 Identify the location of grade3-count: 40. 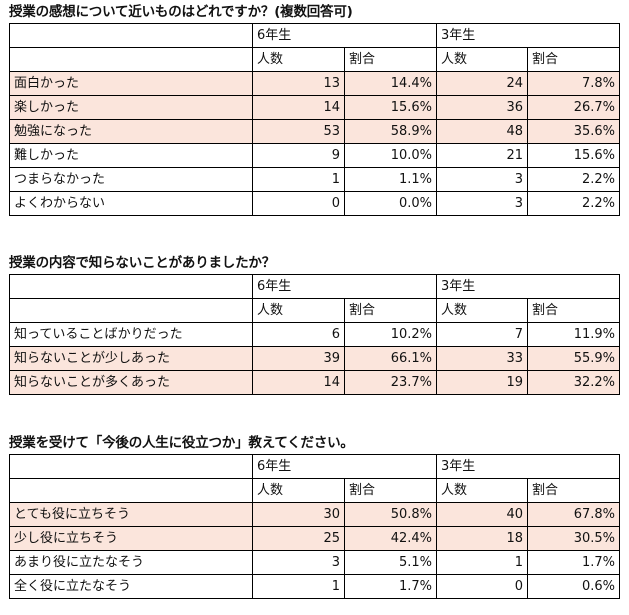
(482, 514).